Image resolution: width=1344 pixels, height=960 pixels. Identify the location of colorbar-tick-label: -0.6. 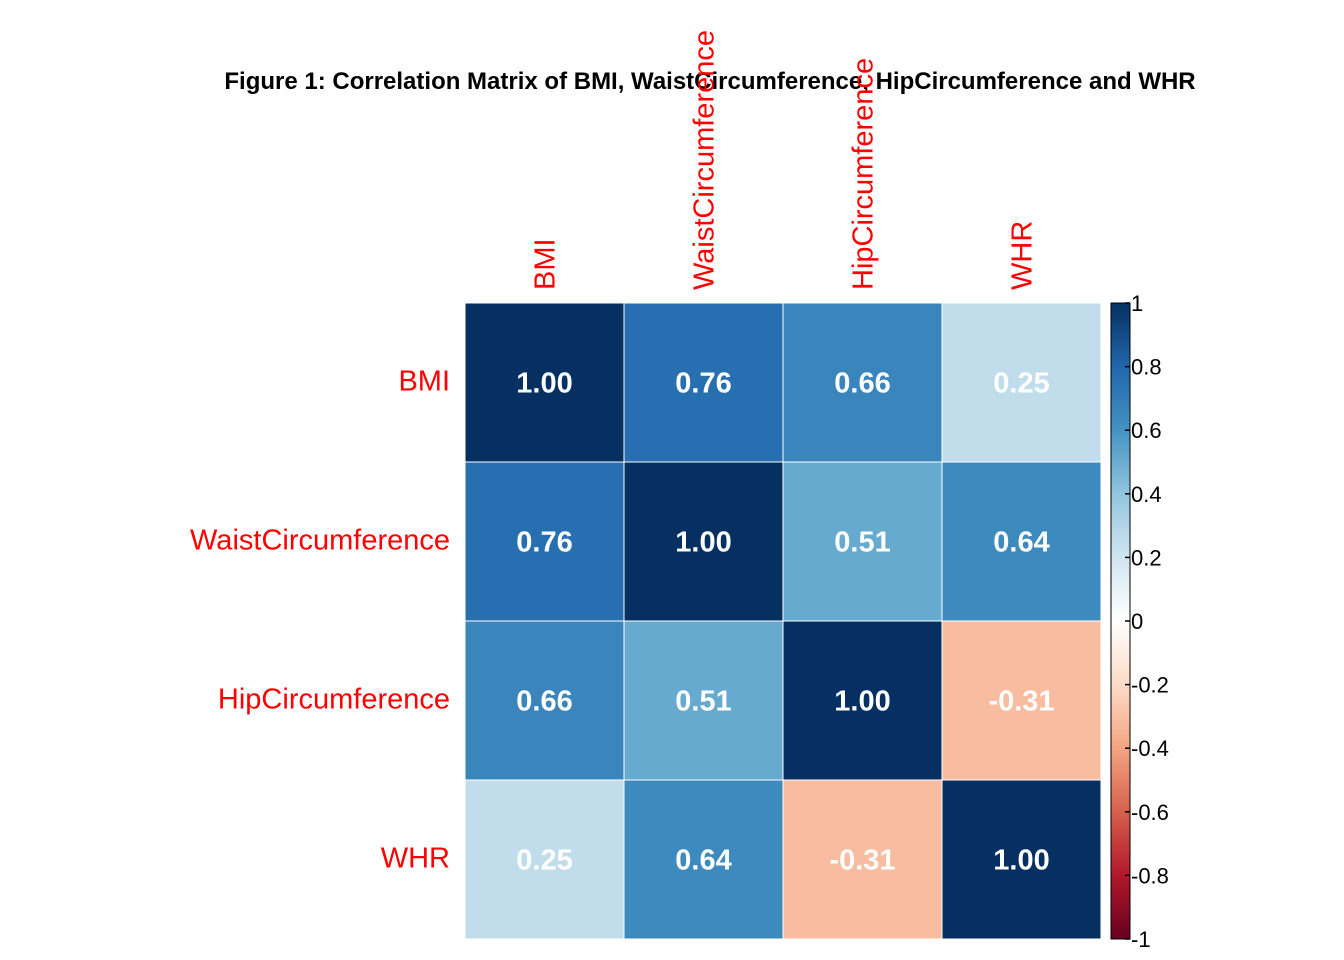
(1150, 812).